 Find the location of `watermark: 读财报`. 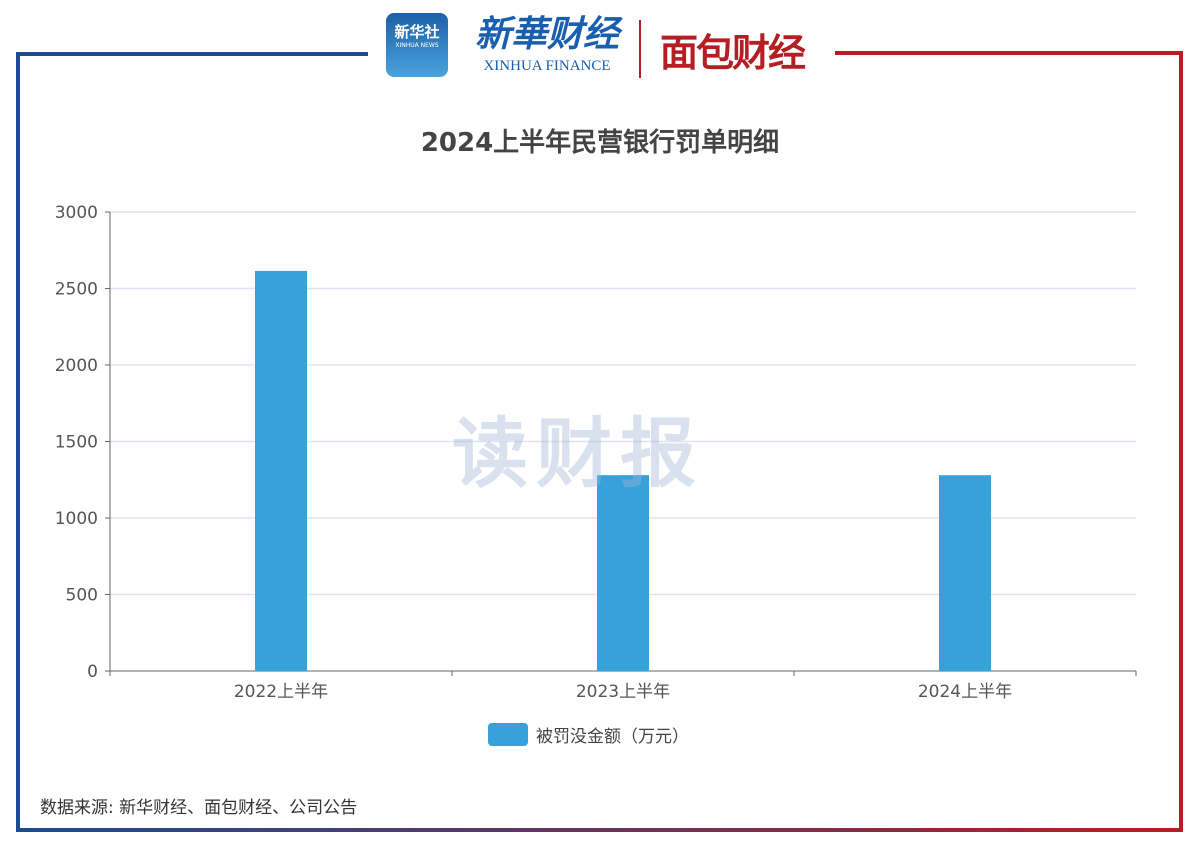

watermark: 读财报 is located at coordinates (578, 453).